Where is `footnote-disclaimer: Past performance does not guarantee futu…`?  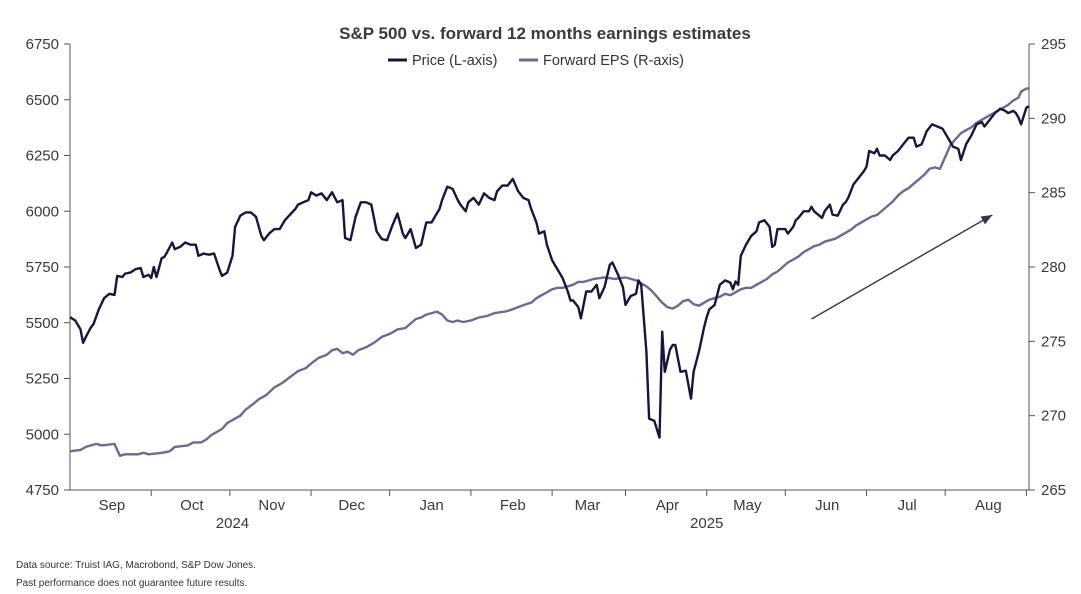 footnote-disclaimer: Past performance does not guarantee futu… is located at coordinates (132, 583).